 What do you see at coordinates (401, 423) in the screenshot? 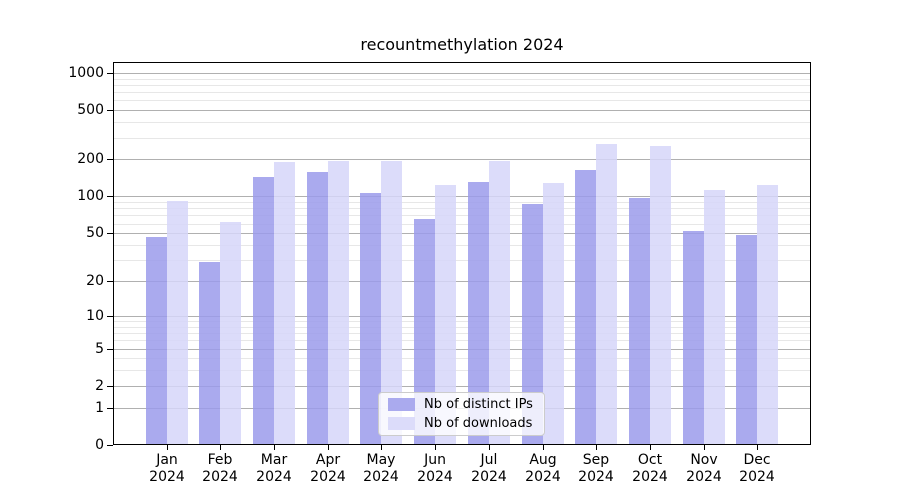
I see `legend-swatch-downloads` at bounding box center [401, 423].